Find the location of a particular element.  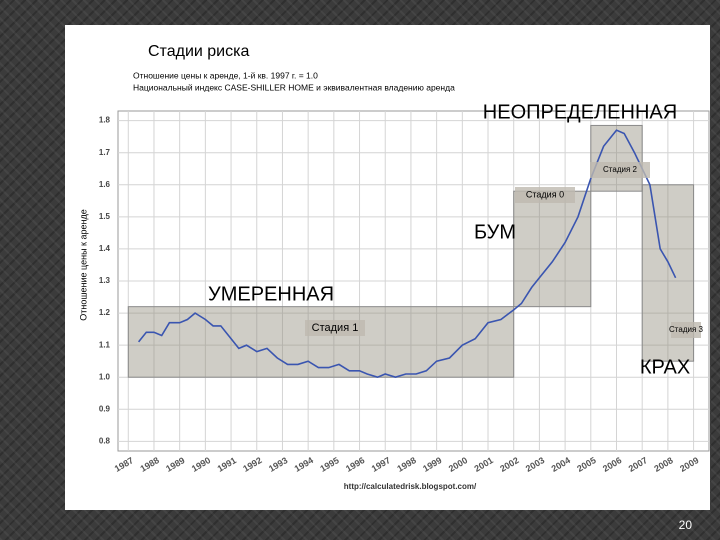

y-tick-label: 1.8 is located at coordinates (105, 120).